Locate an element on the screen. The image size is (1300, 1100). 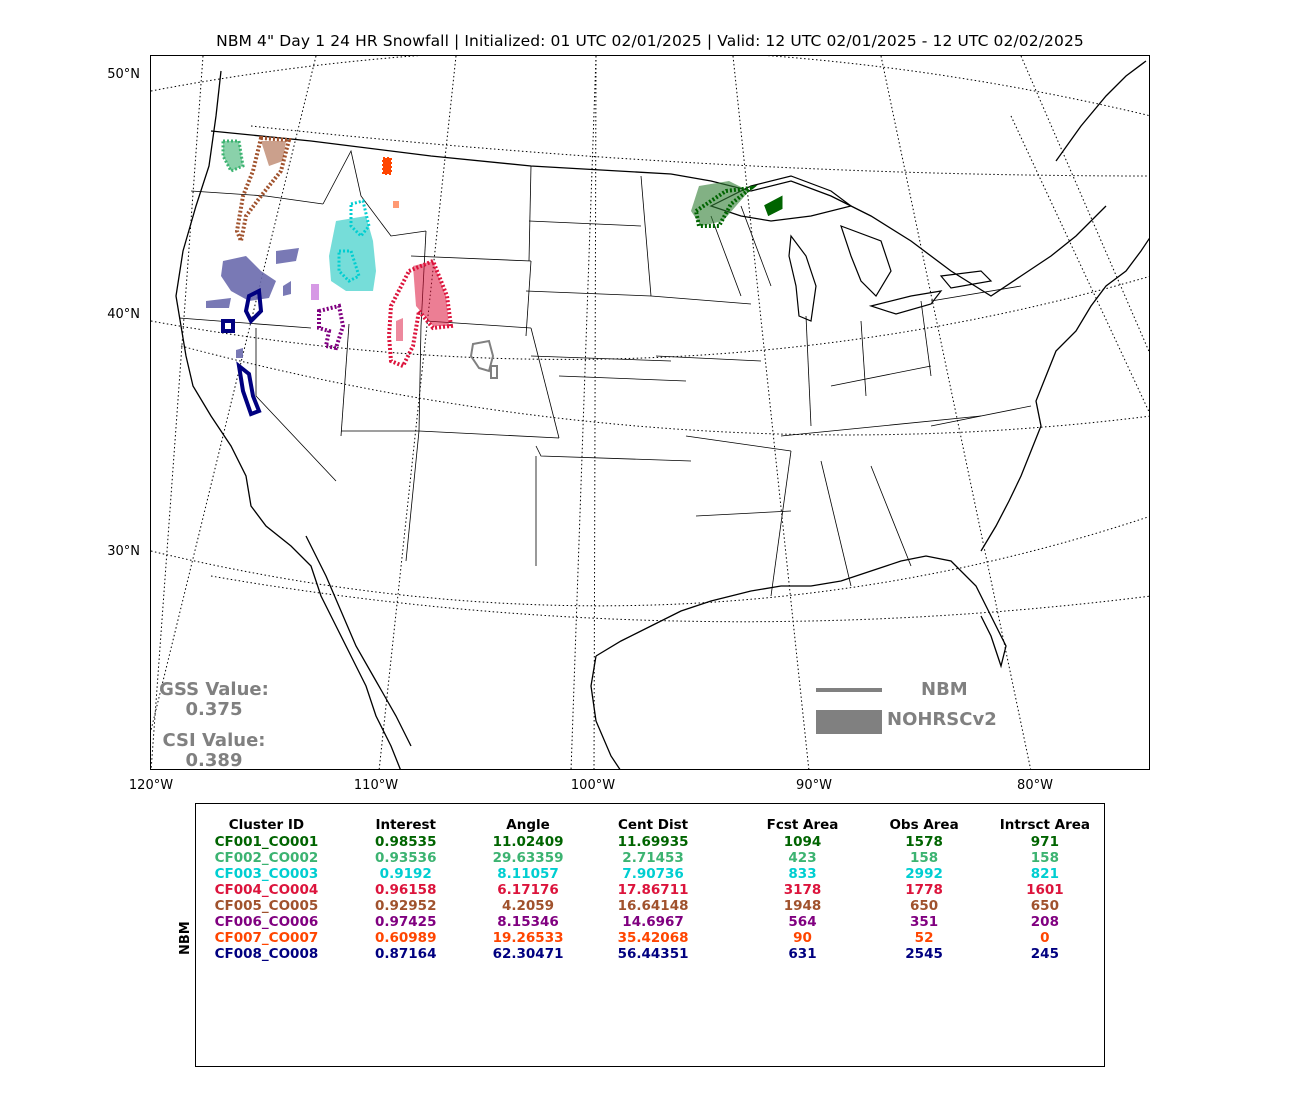
table-cell: 245 is located at coordinates (1044, 954).